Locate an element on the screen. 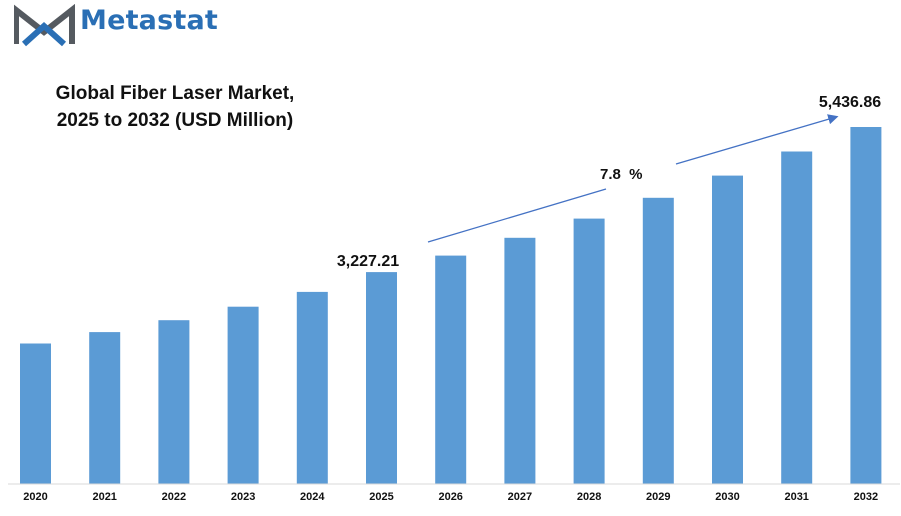 The image size is (901, 516). bar-2026 is located at coordinates (451, 369).